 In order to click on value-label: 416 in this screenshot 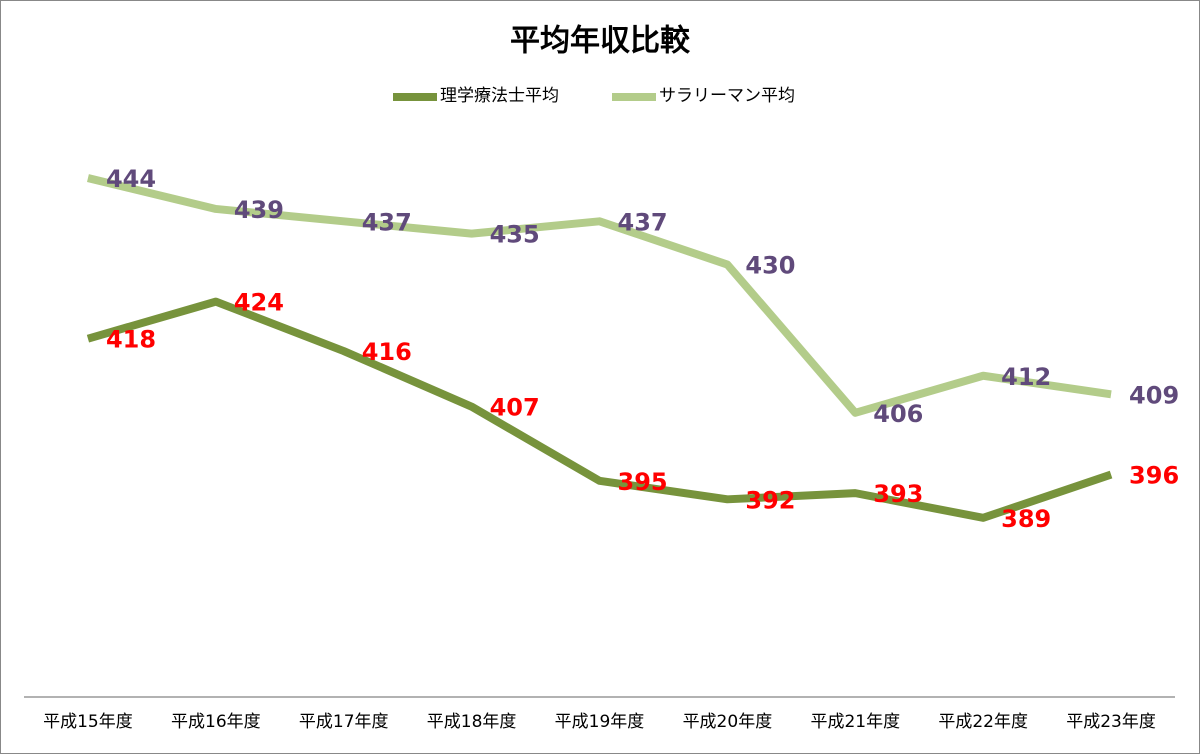, I will do `click(387, 352)`.